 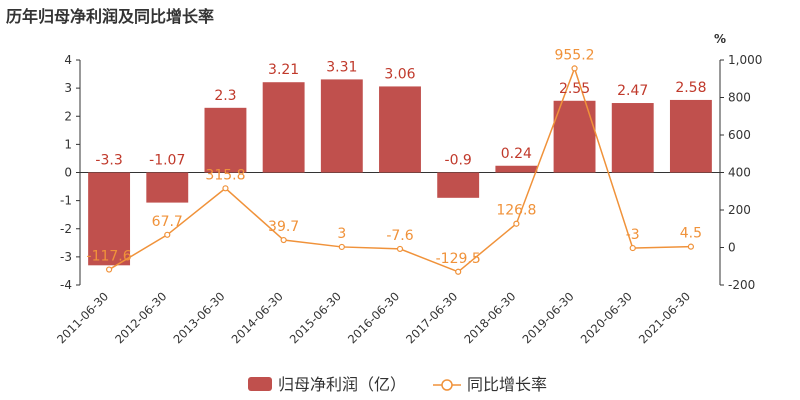 What do you see at coordinates (399, 74) in the screenshot?
I see `bar-value-label: 3.06` at bounding box center [399, 74].